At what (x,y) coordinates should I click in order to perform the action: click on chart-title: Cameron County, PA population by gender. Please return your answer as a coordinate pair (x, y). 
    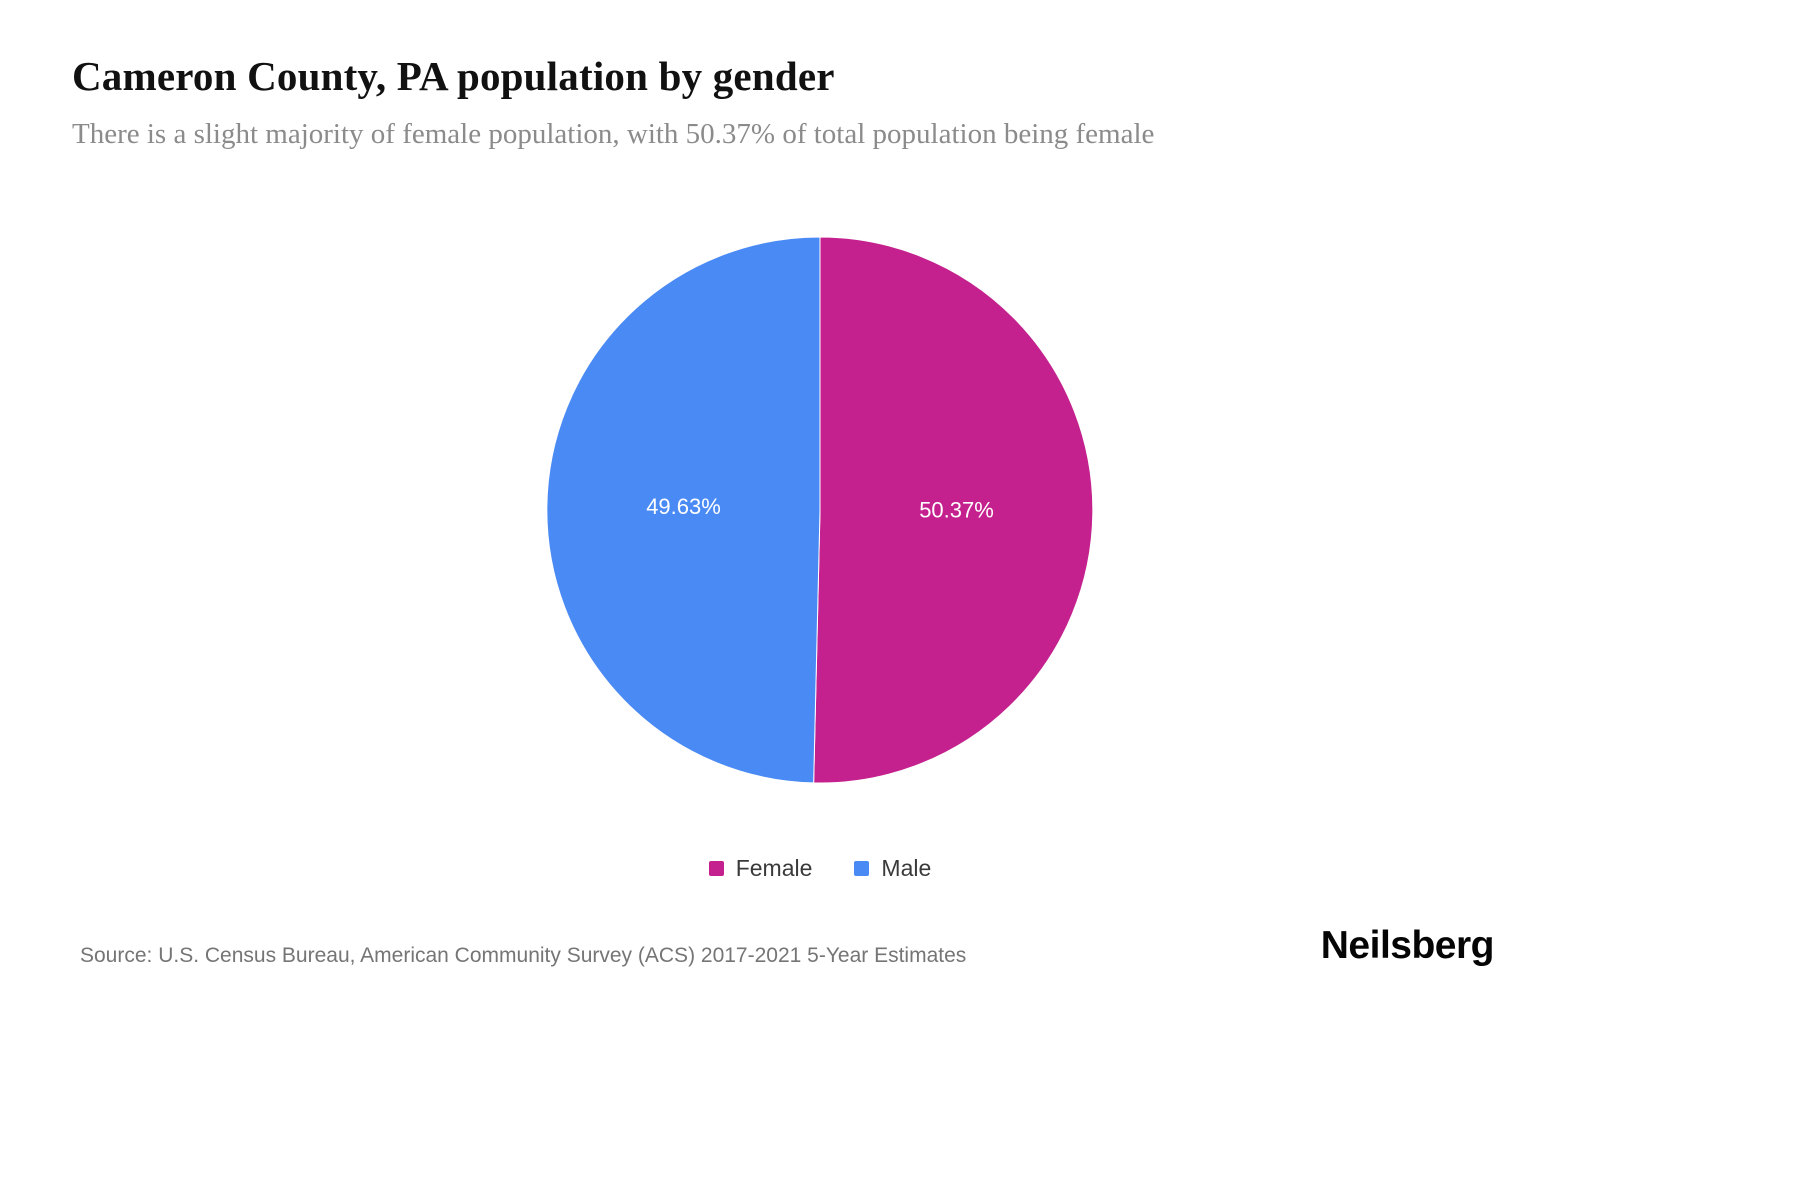
    Looking at the image, I should click on (453, 76).